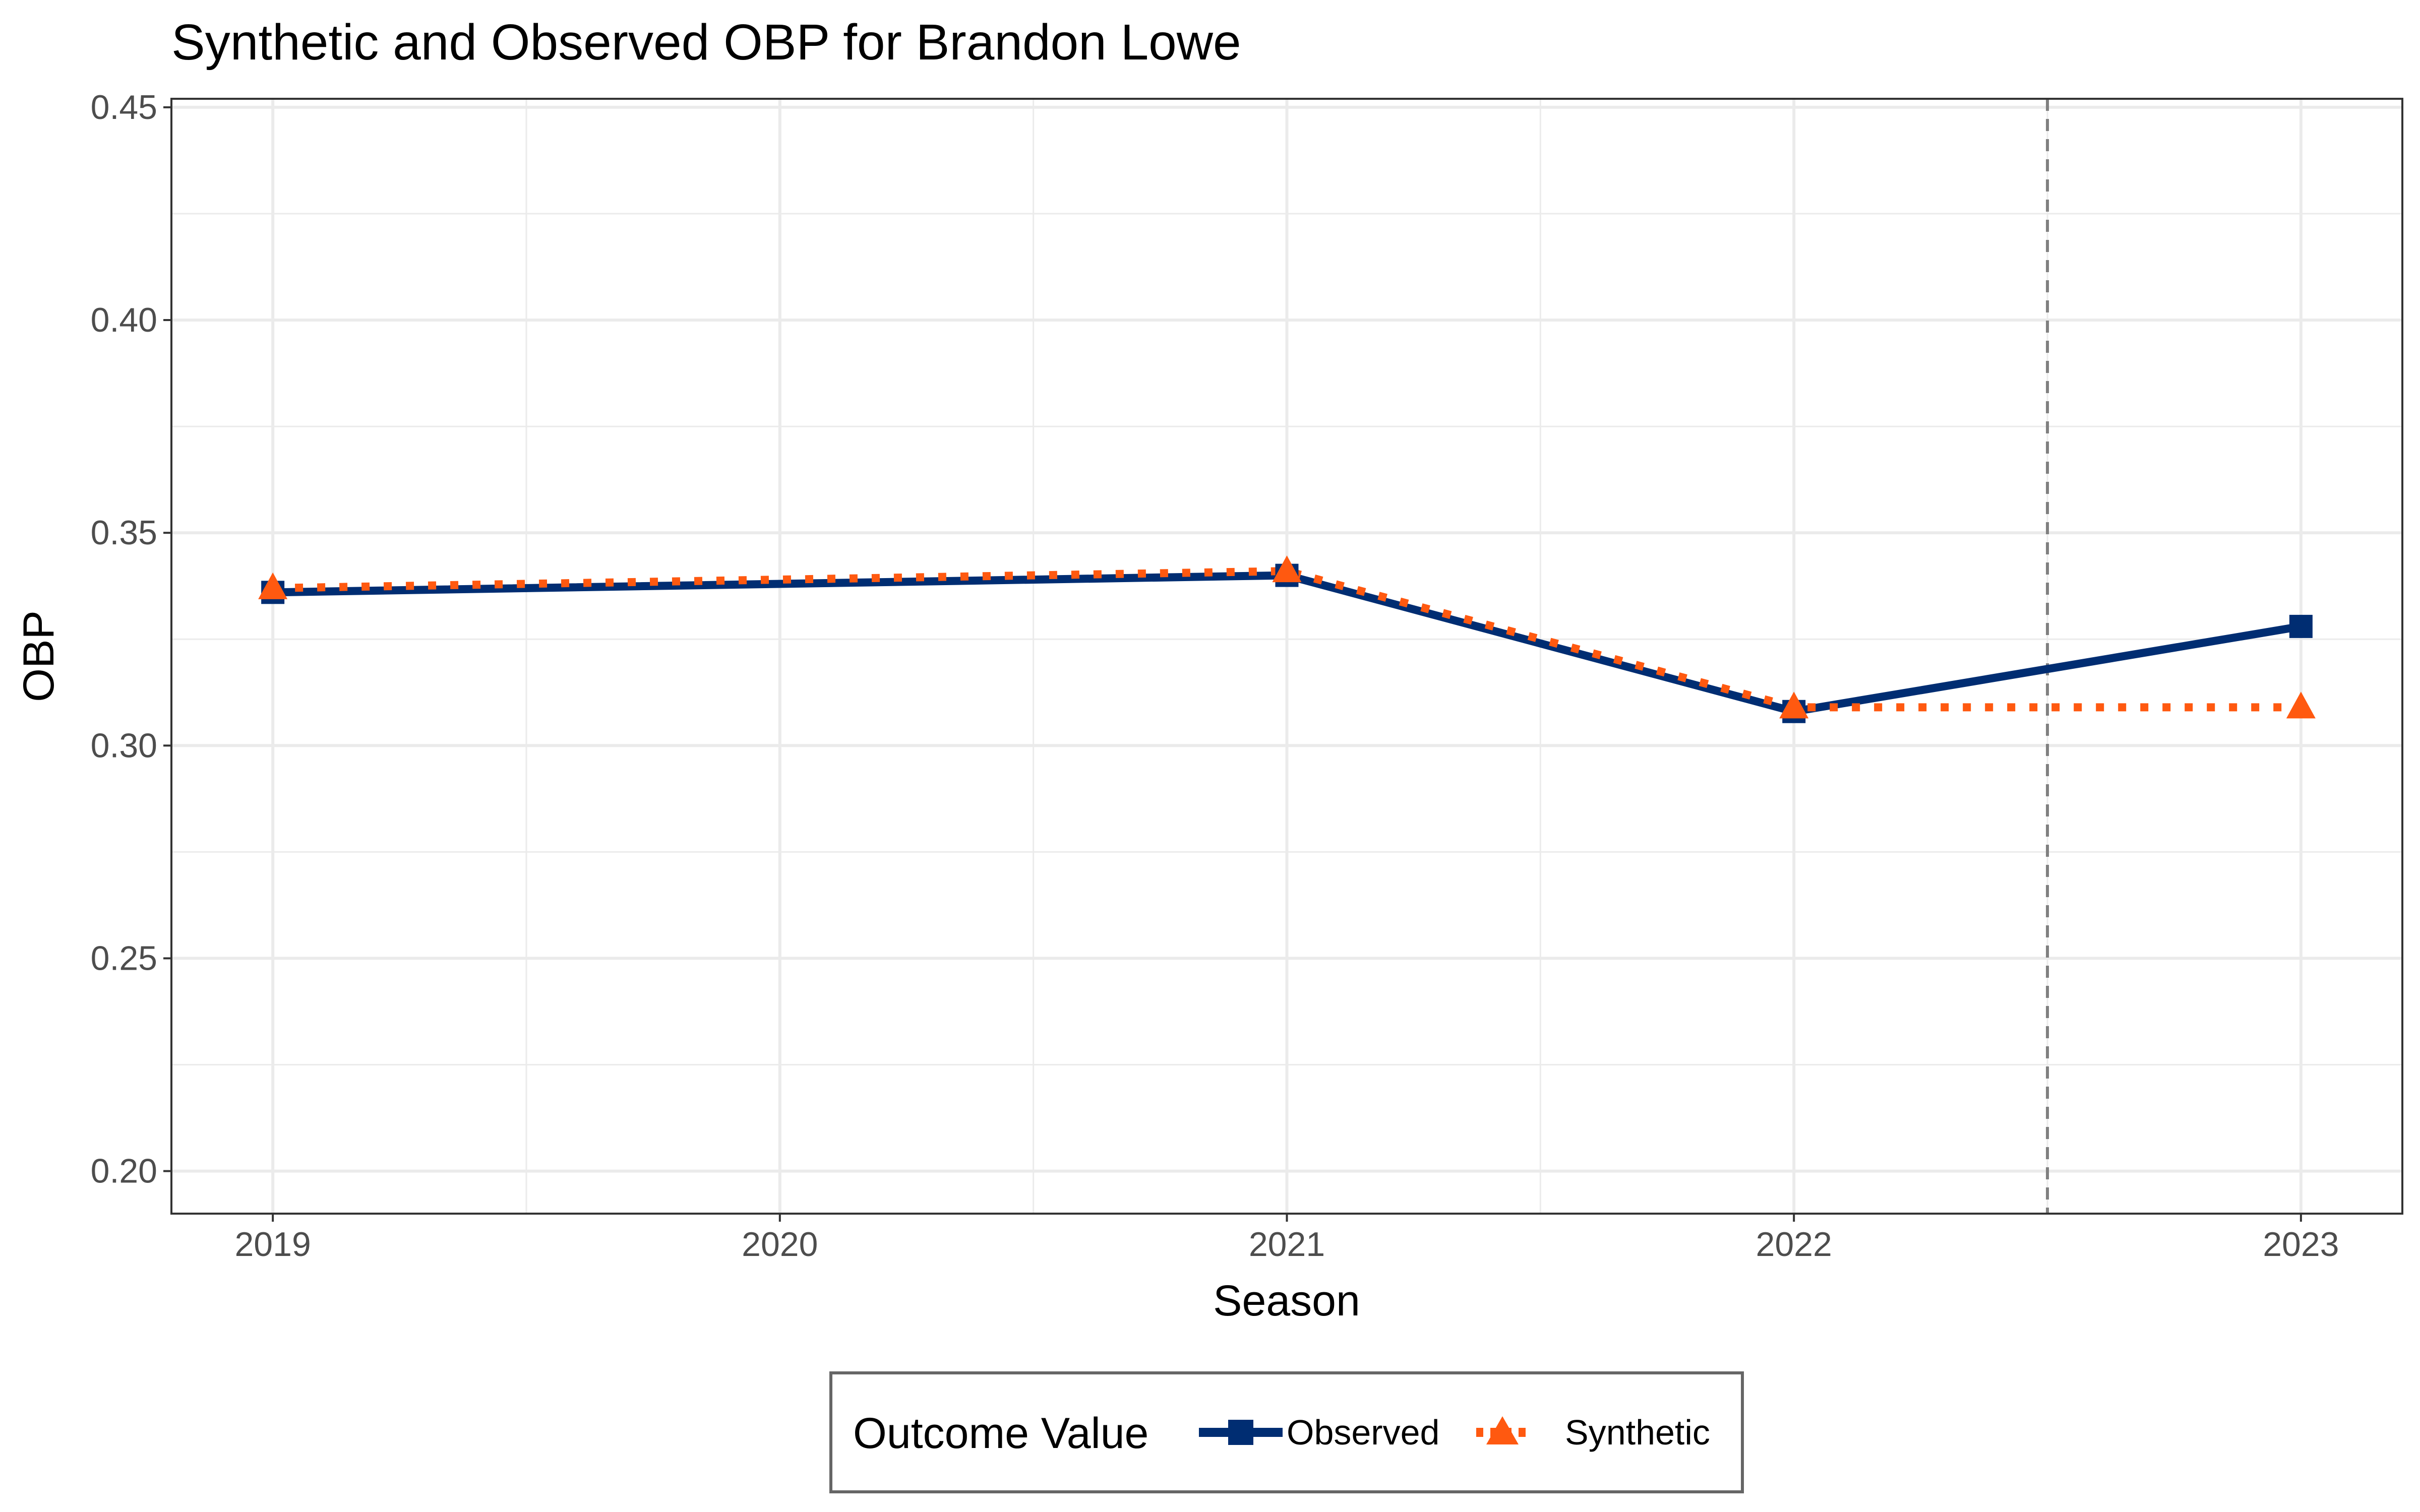 The height and width of the screenshot is (1512, 2420). I want to click on y-tick-label: 0.40, so click(124, 320).